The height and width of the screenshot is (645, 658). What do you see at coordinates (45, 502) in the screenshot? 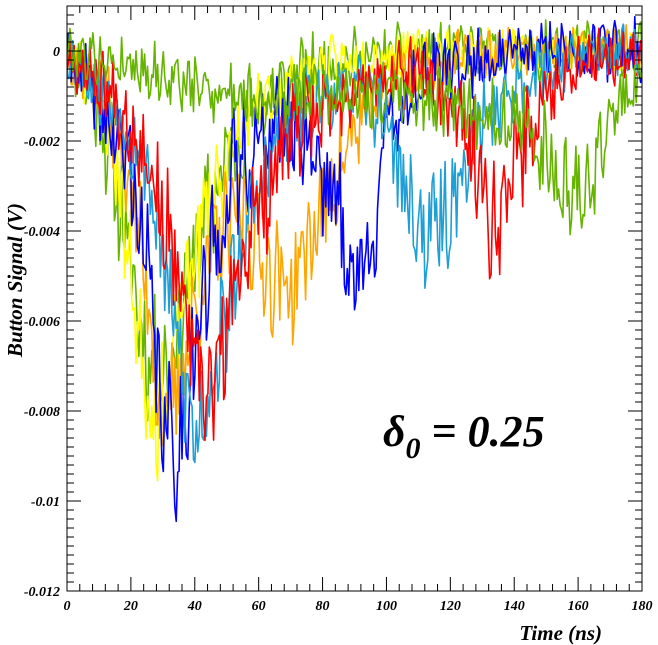
I see `y-tick-label: -0.01` at bounding box center [45, 502].